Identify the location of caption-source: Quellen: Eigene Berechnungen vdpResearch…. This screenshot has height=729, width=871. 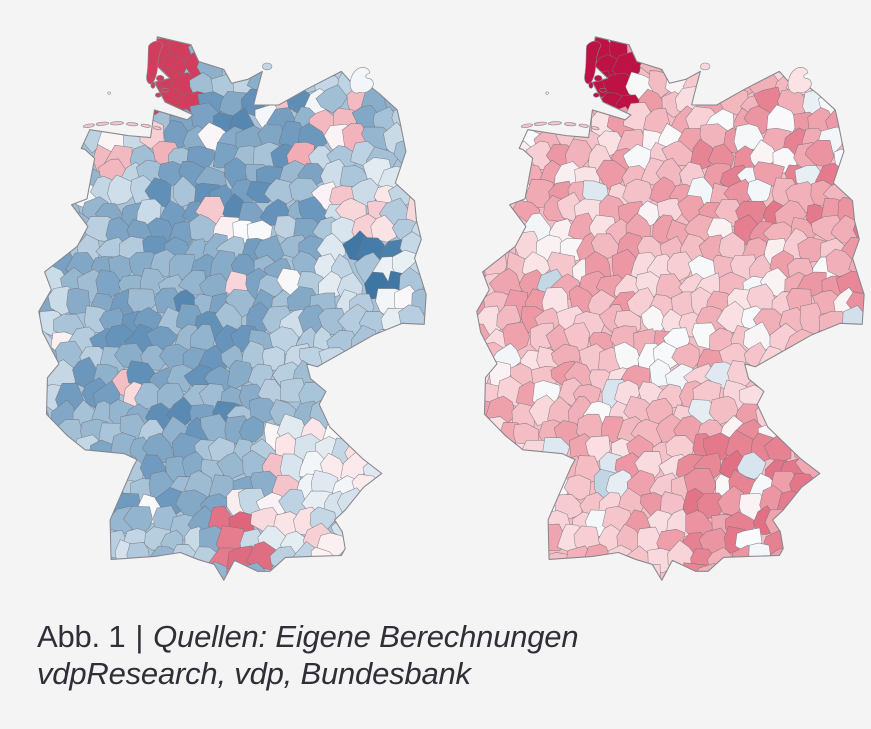
(308, 655).